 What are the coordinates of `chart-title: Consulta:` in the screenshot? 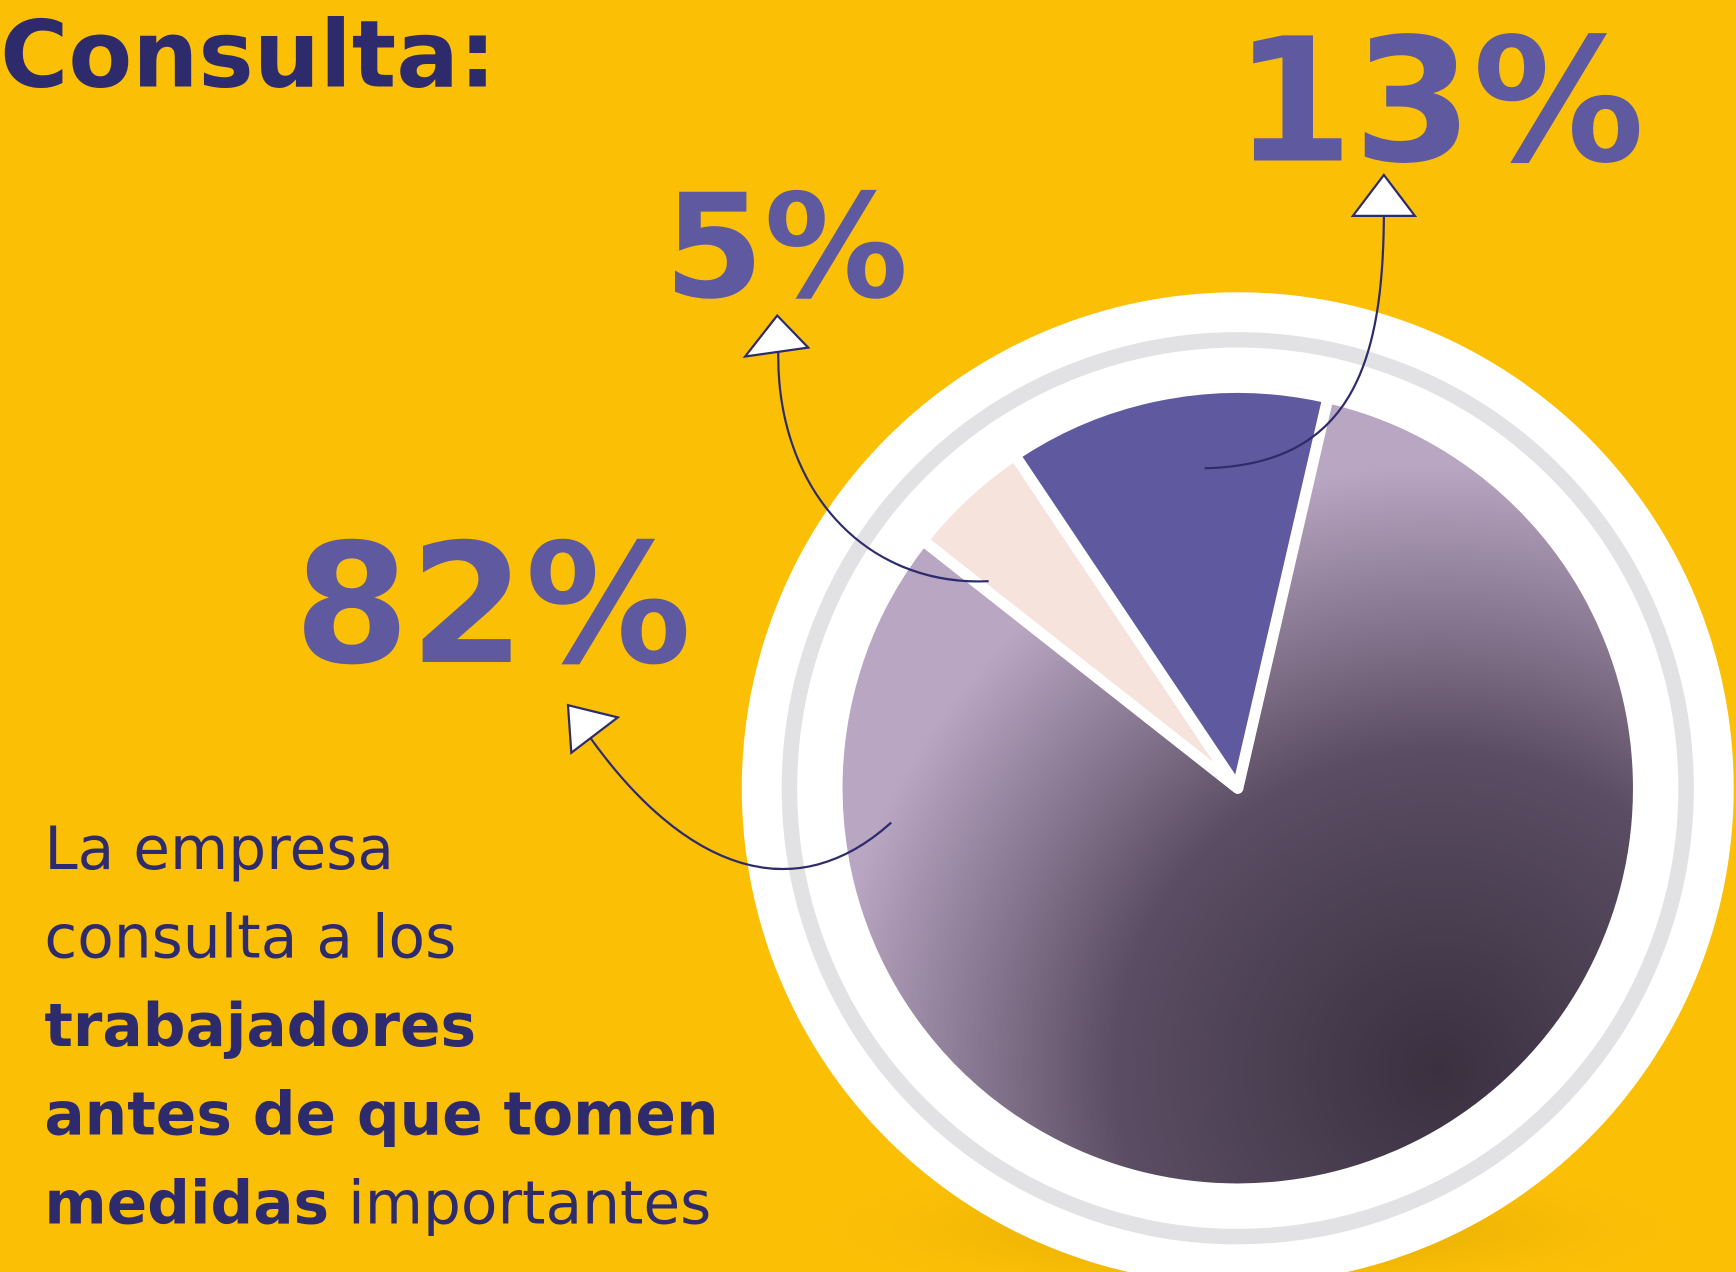 It's located at (248, 54).